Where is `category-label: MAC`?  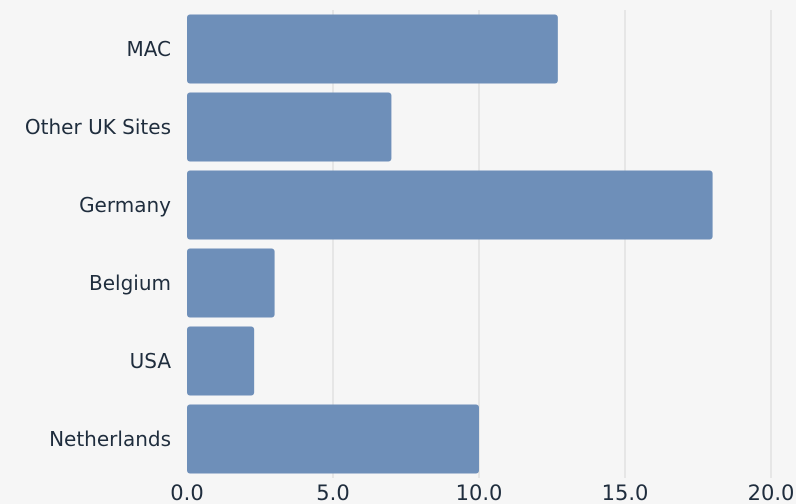 category-label: MAC is located at coordinates (148, 49).